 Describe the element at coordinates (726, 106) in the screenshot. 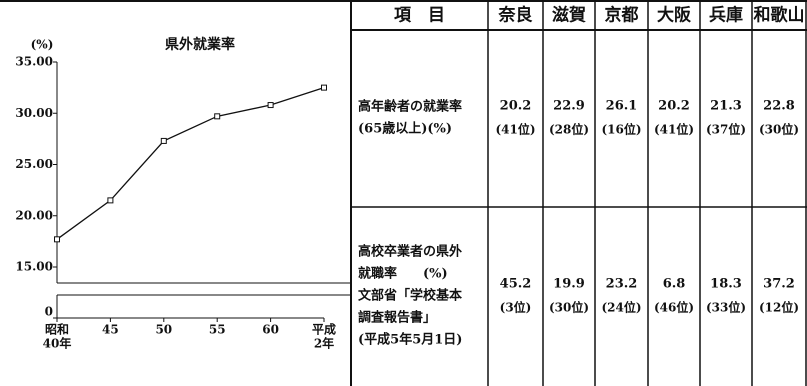

I see `cell-value: 21.3` at that location.